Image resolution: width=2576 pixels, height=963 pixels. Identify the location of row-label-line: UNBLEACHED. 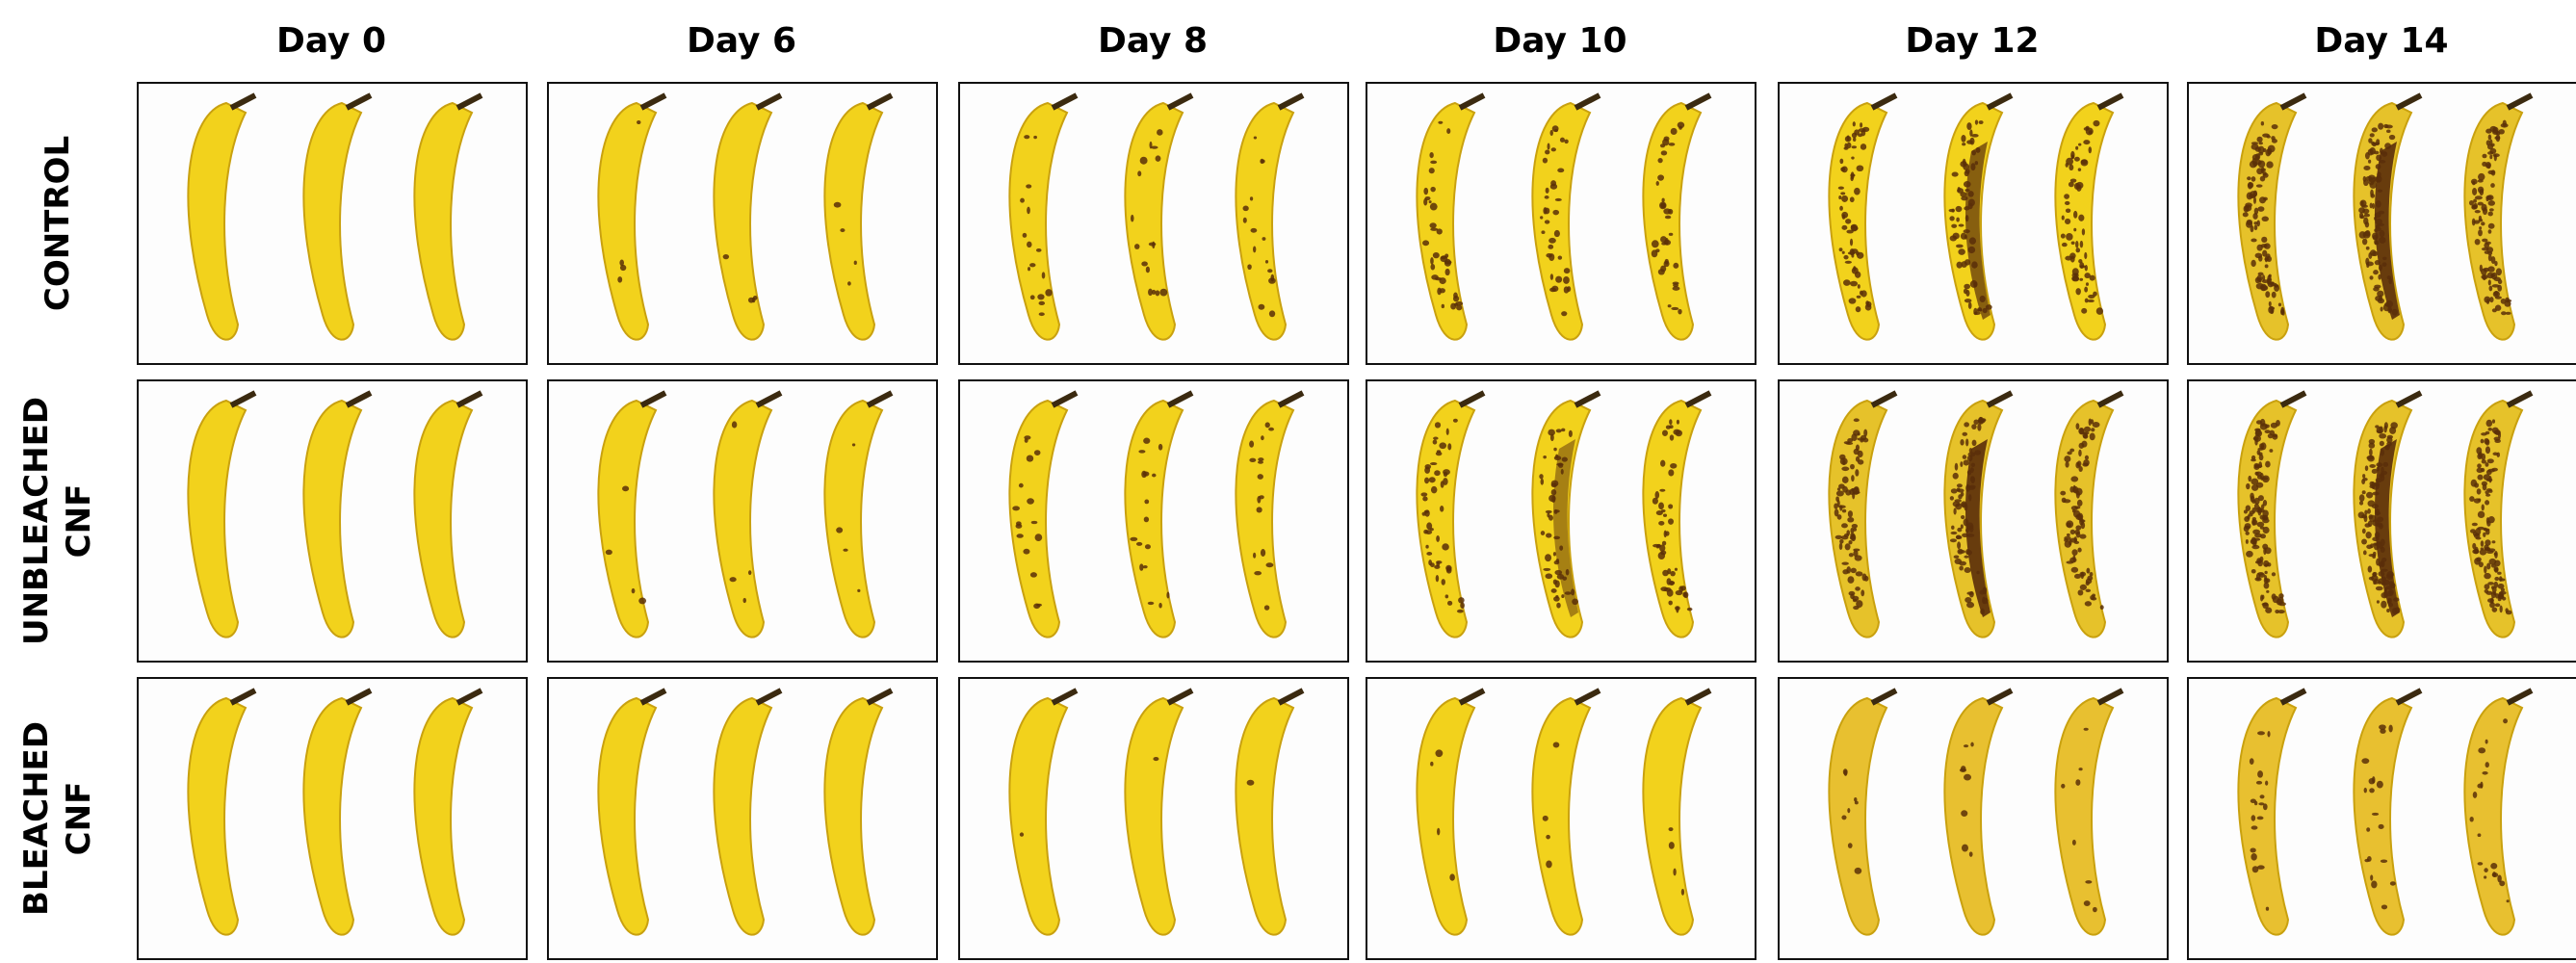
(37, 521).